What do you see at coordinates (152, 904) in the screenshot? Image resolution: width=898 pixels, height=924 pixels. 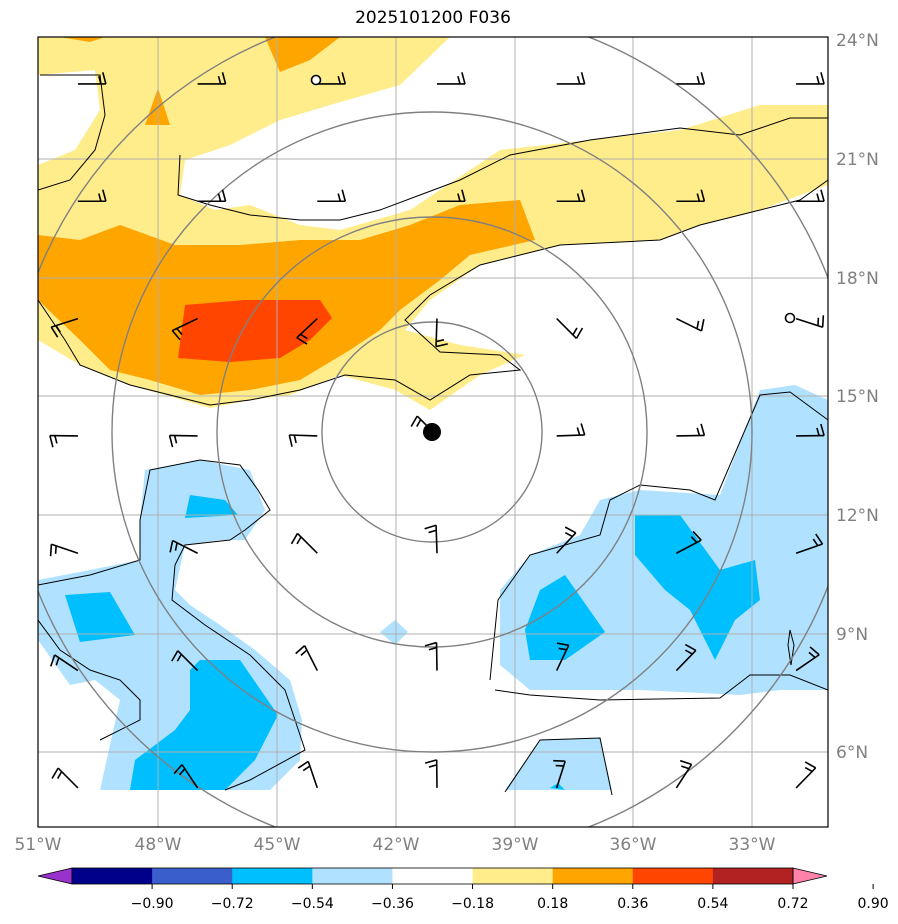 I see `colorbar-tick-label: −0.90` at bounding box center [152, 904].